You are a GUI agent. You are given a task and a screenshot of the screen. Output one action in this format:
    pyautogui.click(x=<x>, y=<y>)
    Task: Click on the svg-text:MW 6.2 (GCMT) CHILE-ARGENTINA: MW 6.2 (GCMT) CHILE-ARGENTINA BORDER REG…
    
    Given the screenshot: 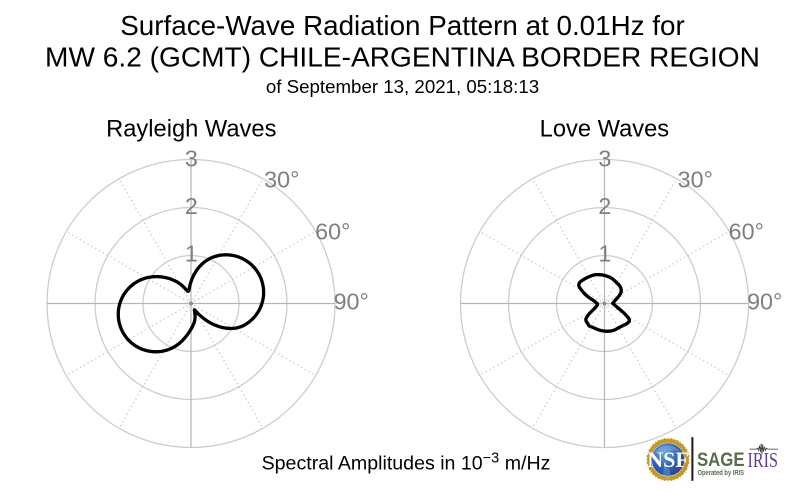 What is the action you would take?
    pyautogui.click(x=402, y=56)
    